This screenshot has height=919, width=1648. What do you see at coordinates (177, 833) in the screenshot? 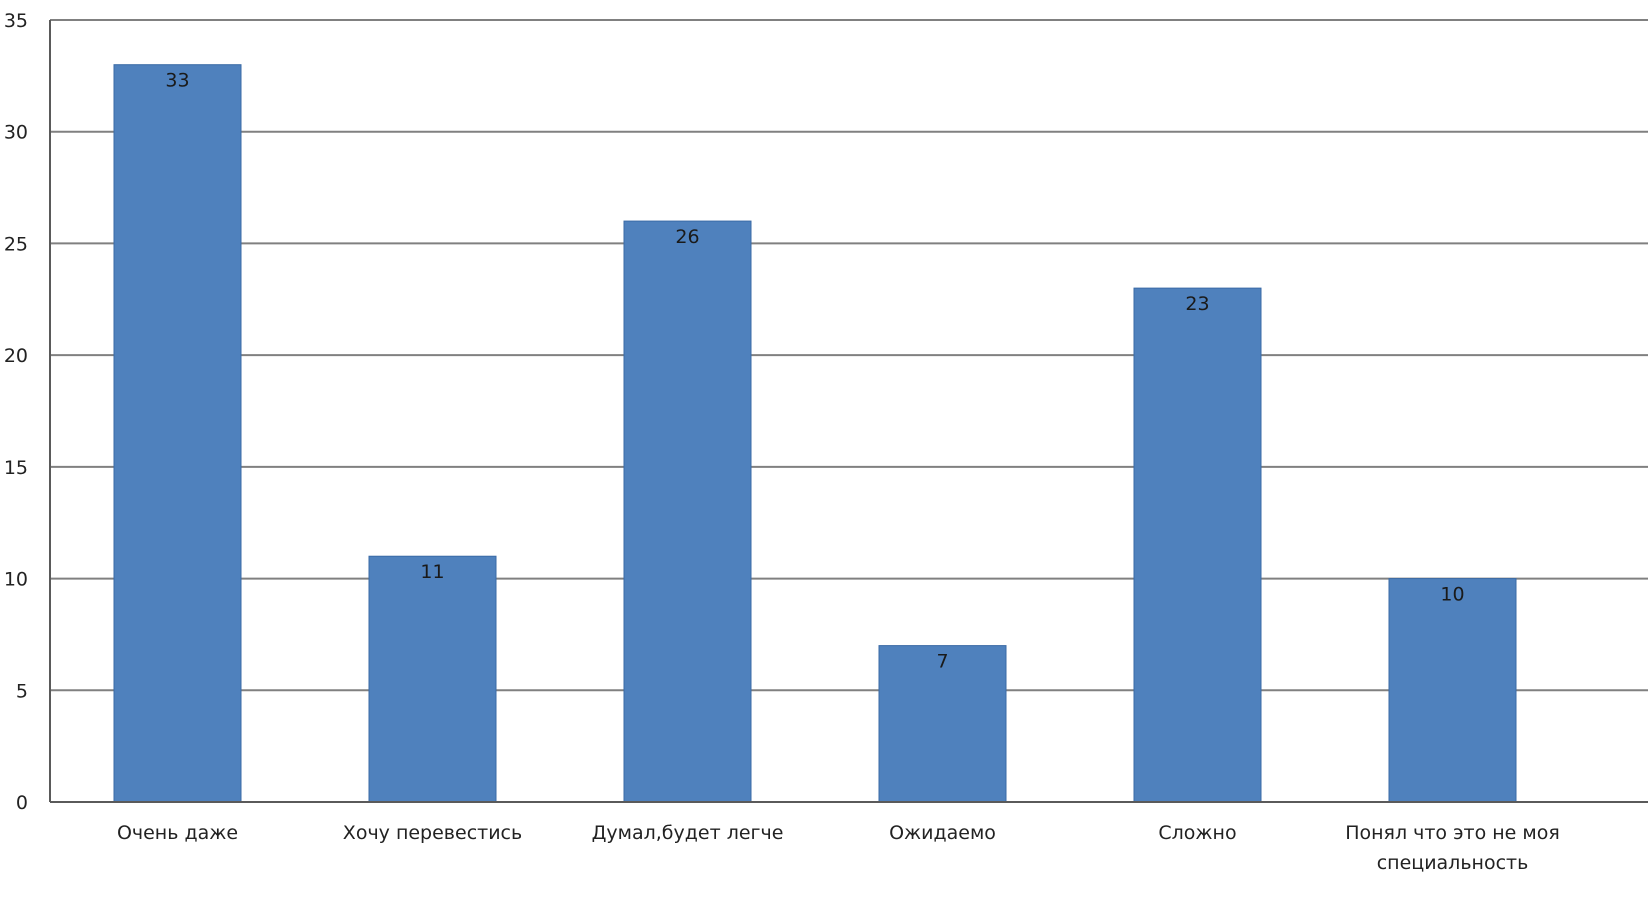
I see `x-category-label: Очень даже` at bounding box center [177, 833].